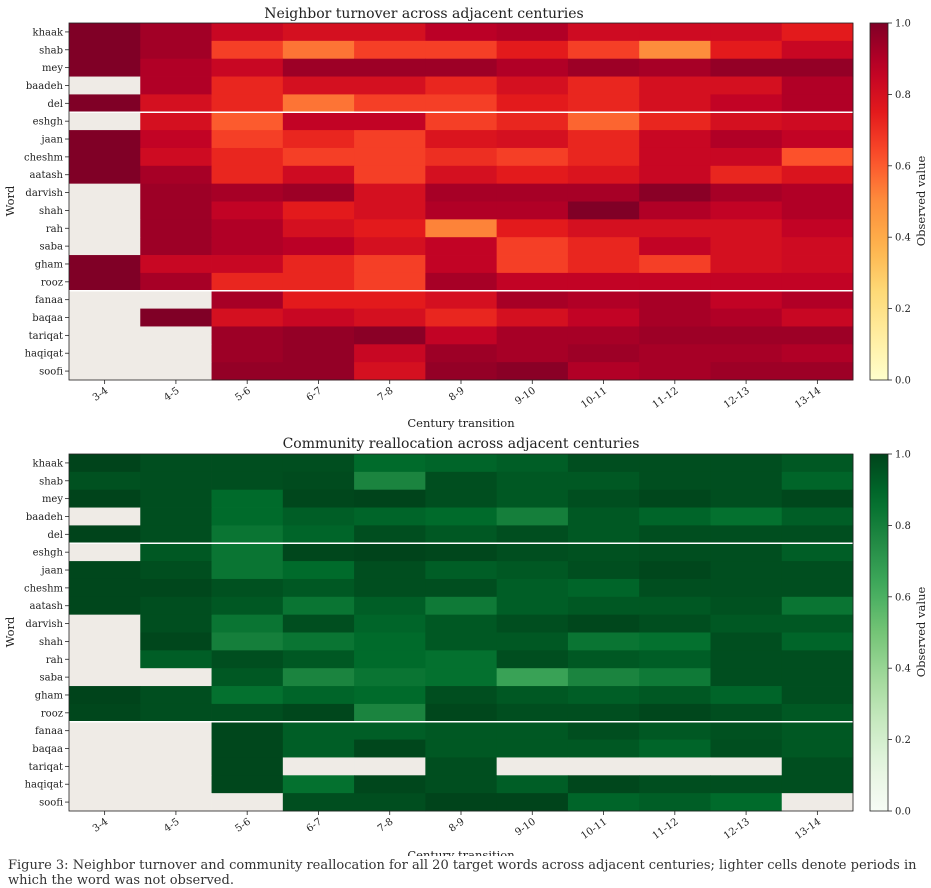 The image size is (931, 888). What do you see at coordinates (903, 669) in the screenshot?
I see `colorbar-tick-label: 0.4` at bounding box center [903, 669].